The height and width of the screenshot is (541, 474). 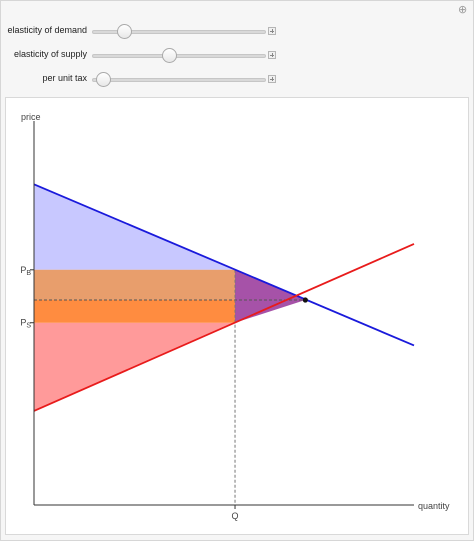 What do you see at coordinates (270, 296) in the screenshot?
I see `deadweight-loss-area` at bounding box center [270, 296].